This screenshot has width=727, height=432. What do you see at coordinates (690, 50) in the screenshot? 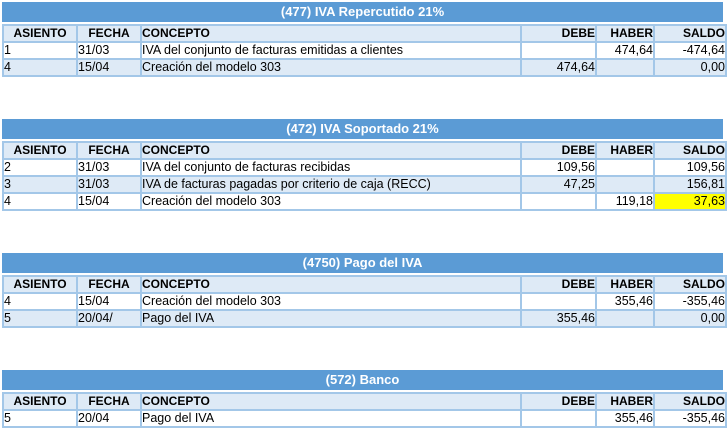
I see `cell-saldo: -474,64` at bounding box center [690, 50].